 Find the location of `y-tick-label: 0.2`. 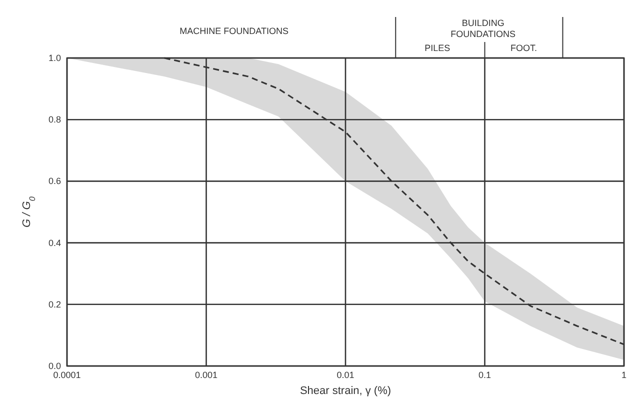

y-tick-label: 0.2 is located at coordinates (54, 304).